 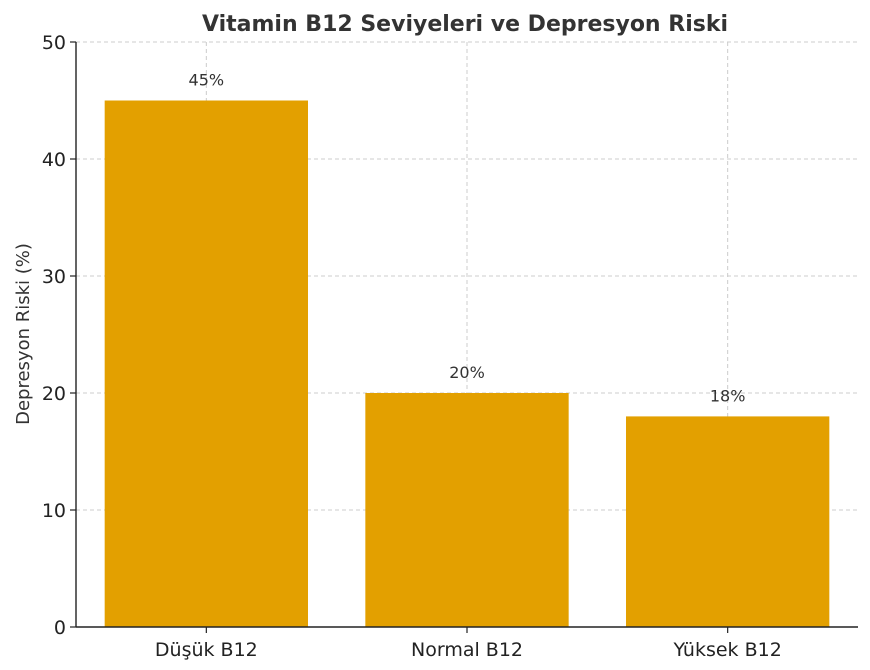 I want to click on y-tick-label: 20, so click(x=54, y=394).